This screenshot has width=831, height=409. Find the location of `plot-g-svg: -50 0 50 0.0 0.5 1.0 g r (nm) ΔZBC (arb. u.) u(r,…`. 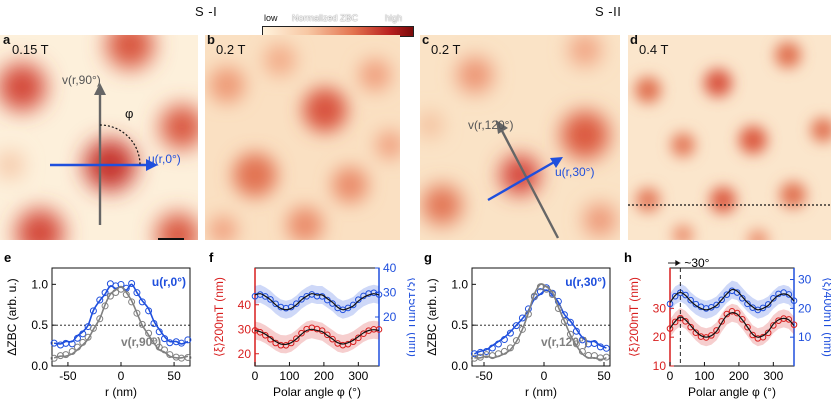

plot-g-svg: -50 0 50 0.0 0.5 1.0 g r (nm) ΔZBC (arb. u.) u(r,… is located at coordinates (517, 324).